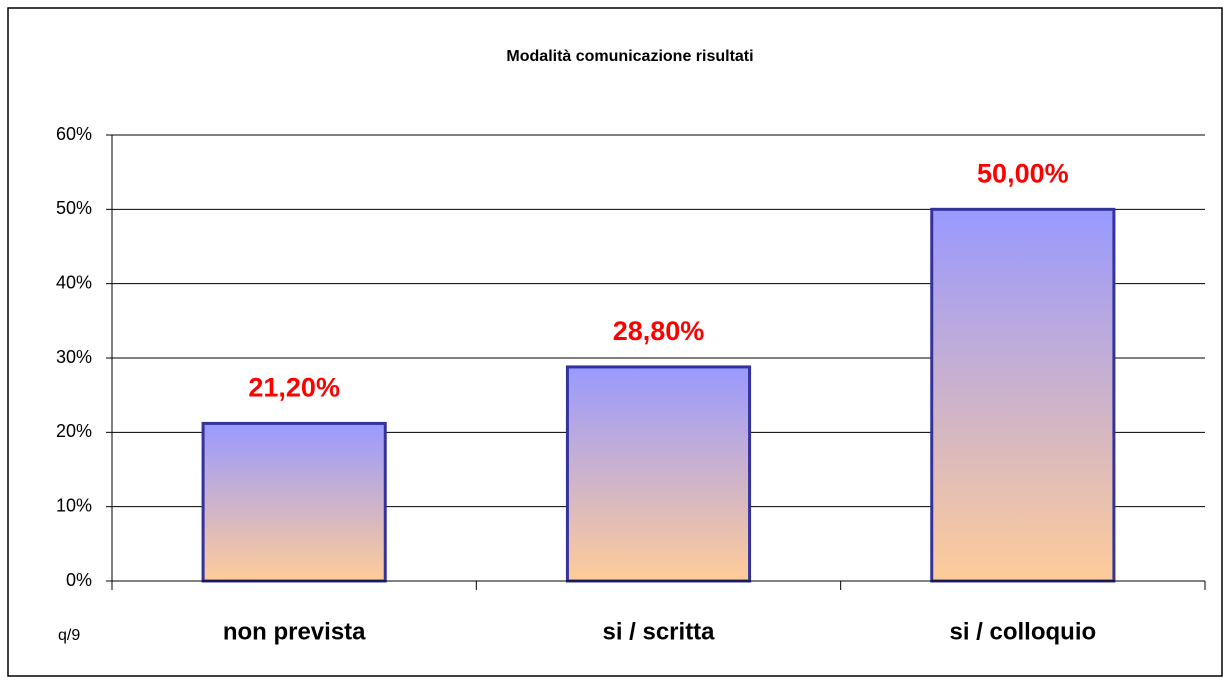 This screenshot has width=1231, height=684. I want to click on x-tick-label: si / colloquio, so click(1022, 631).